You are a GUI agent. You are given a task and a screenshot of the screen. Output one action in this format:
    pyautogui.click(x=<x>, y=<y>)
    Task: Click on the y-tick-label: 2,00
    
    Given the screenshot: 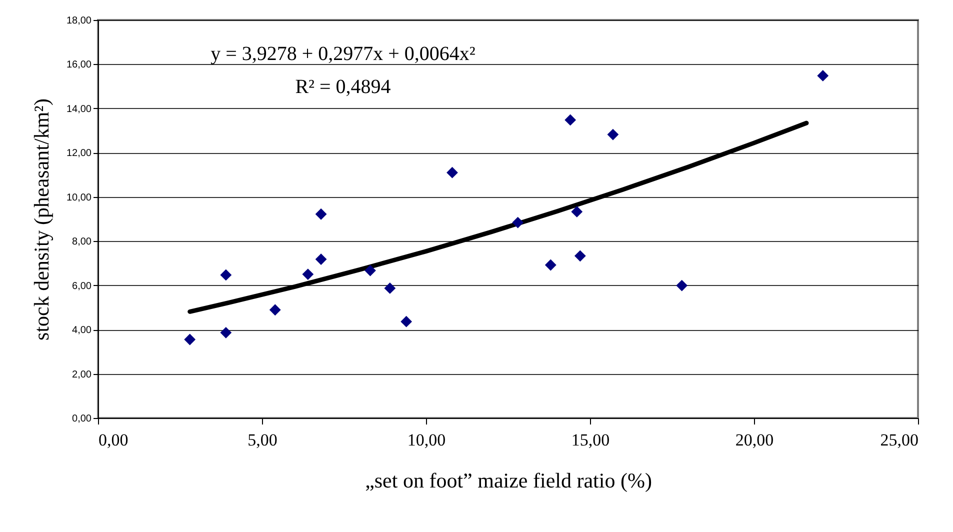 What is the action you would take?
    pyautogui.click(x=82, y=374)
    